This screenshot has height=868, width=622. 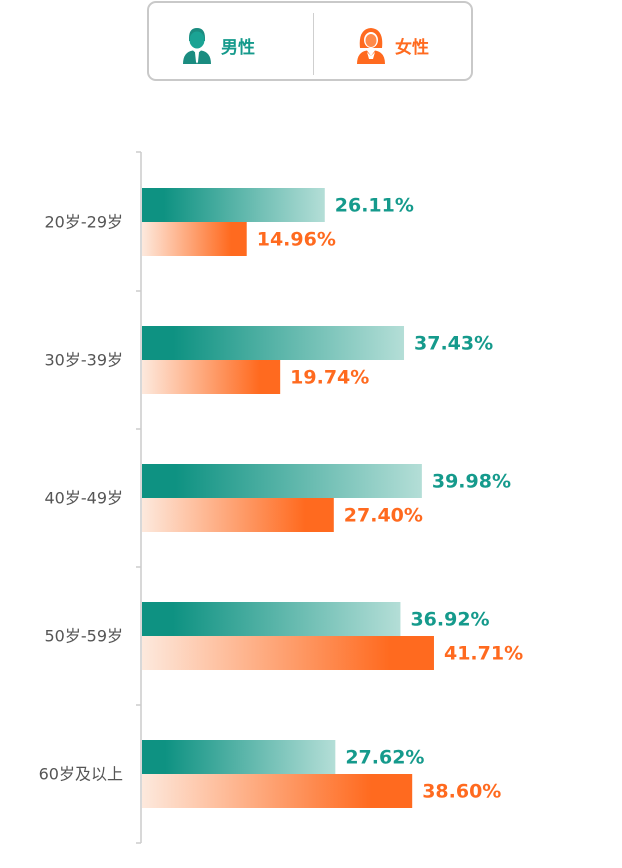 I want to click on data-label-female: 38.60%, so click(x=461, y=792).